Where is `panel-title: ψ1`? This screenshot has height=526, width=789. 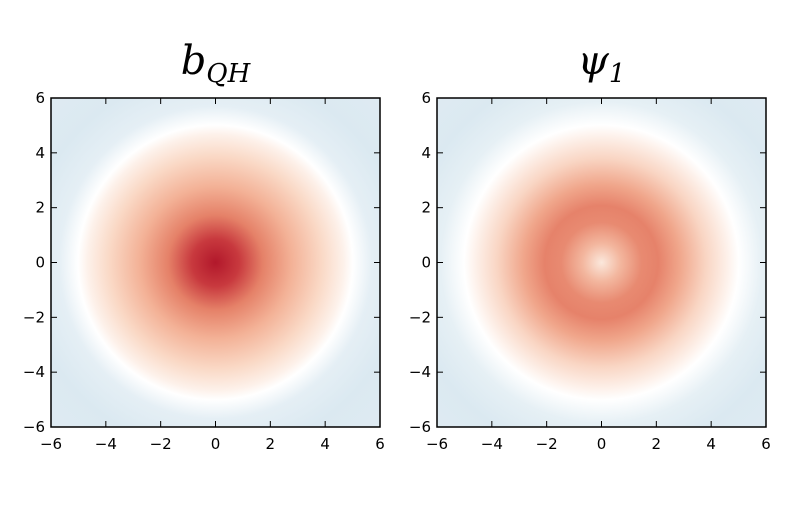
panel-title: ψ1 is located at coordinates (602, 63).